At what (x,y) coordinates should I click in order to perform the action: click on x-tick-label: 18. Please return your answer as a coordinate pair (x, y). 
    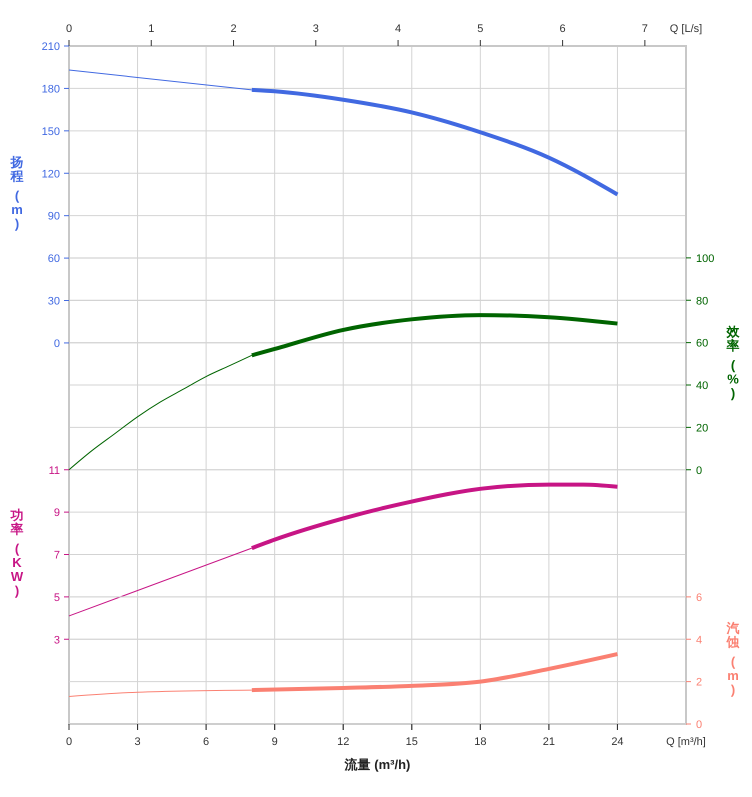
    Looking at the image, I should click on (480, 742).